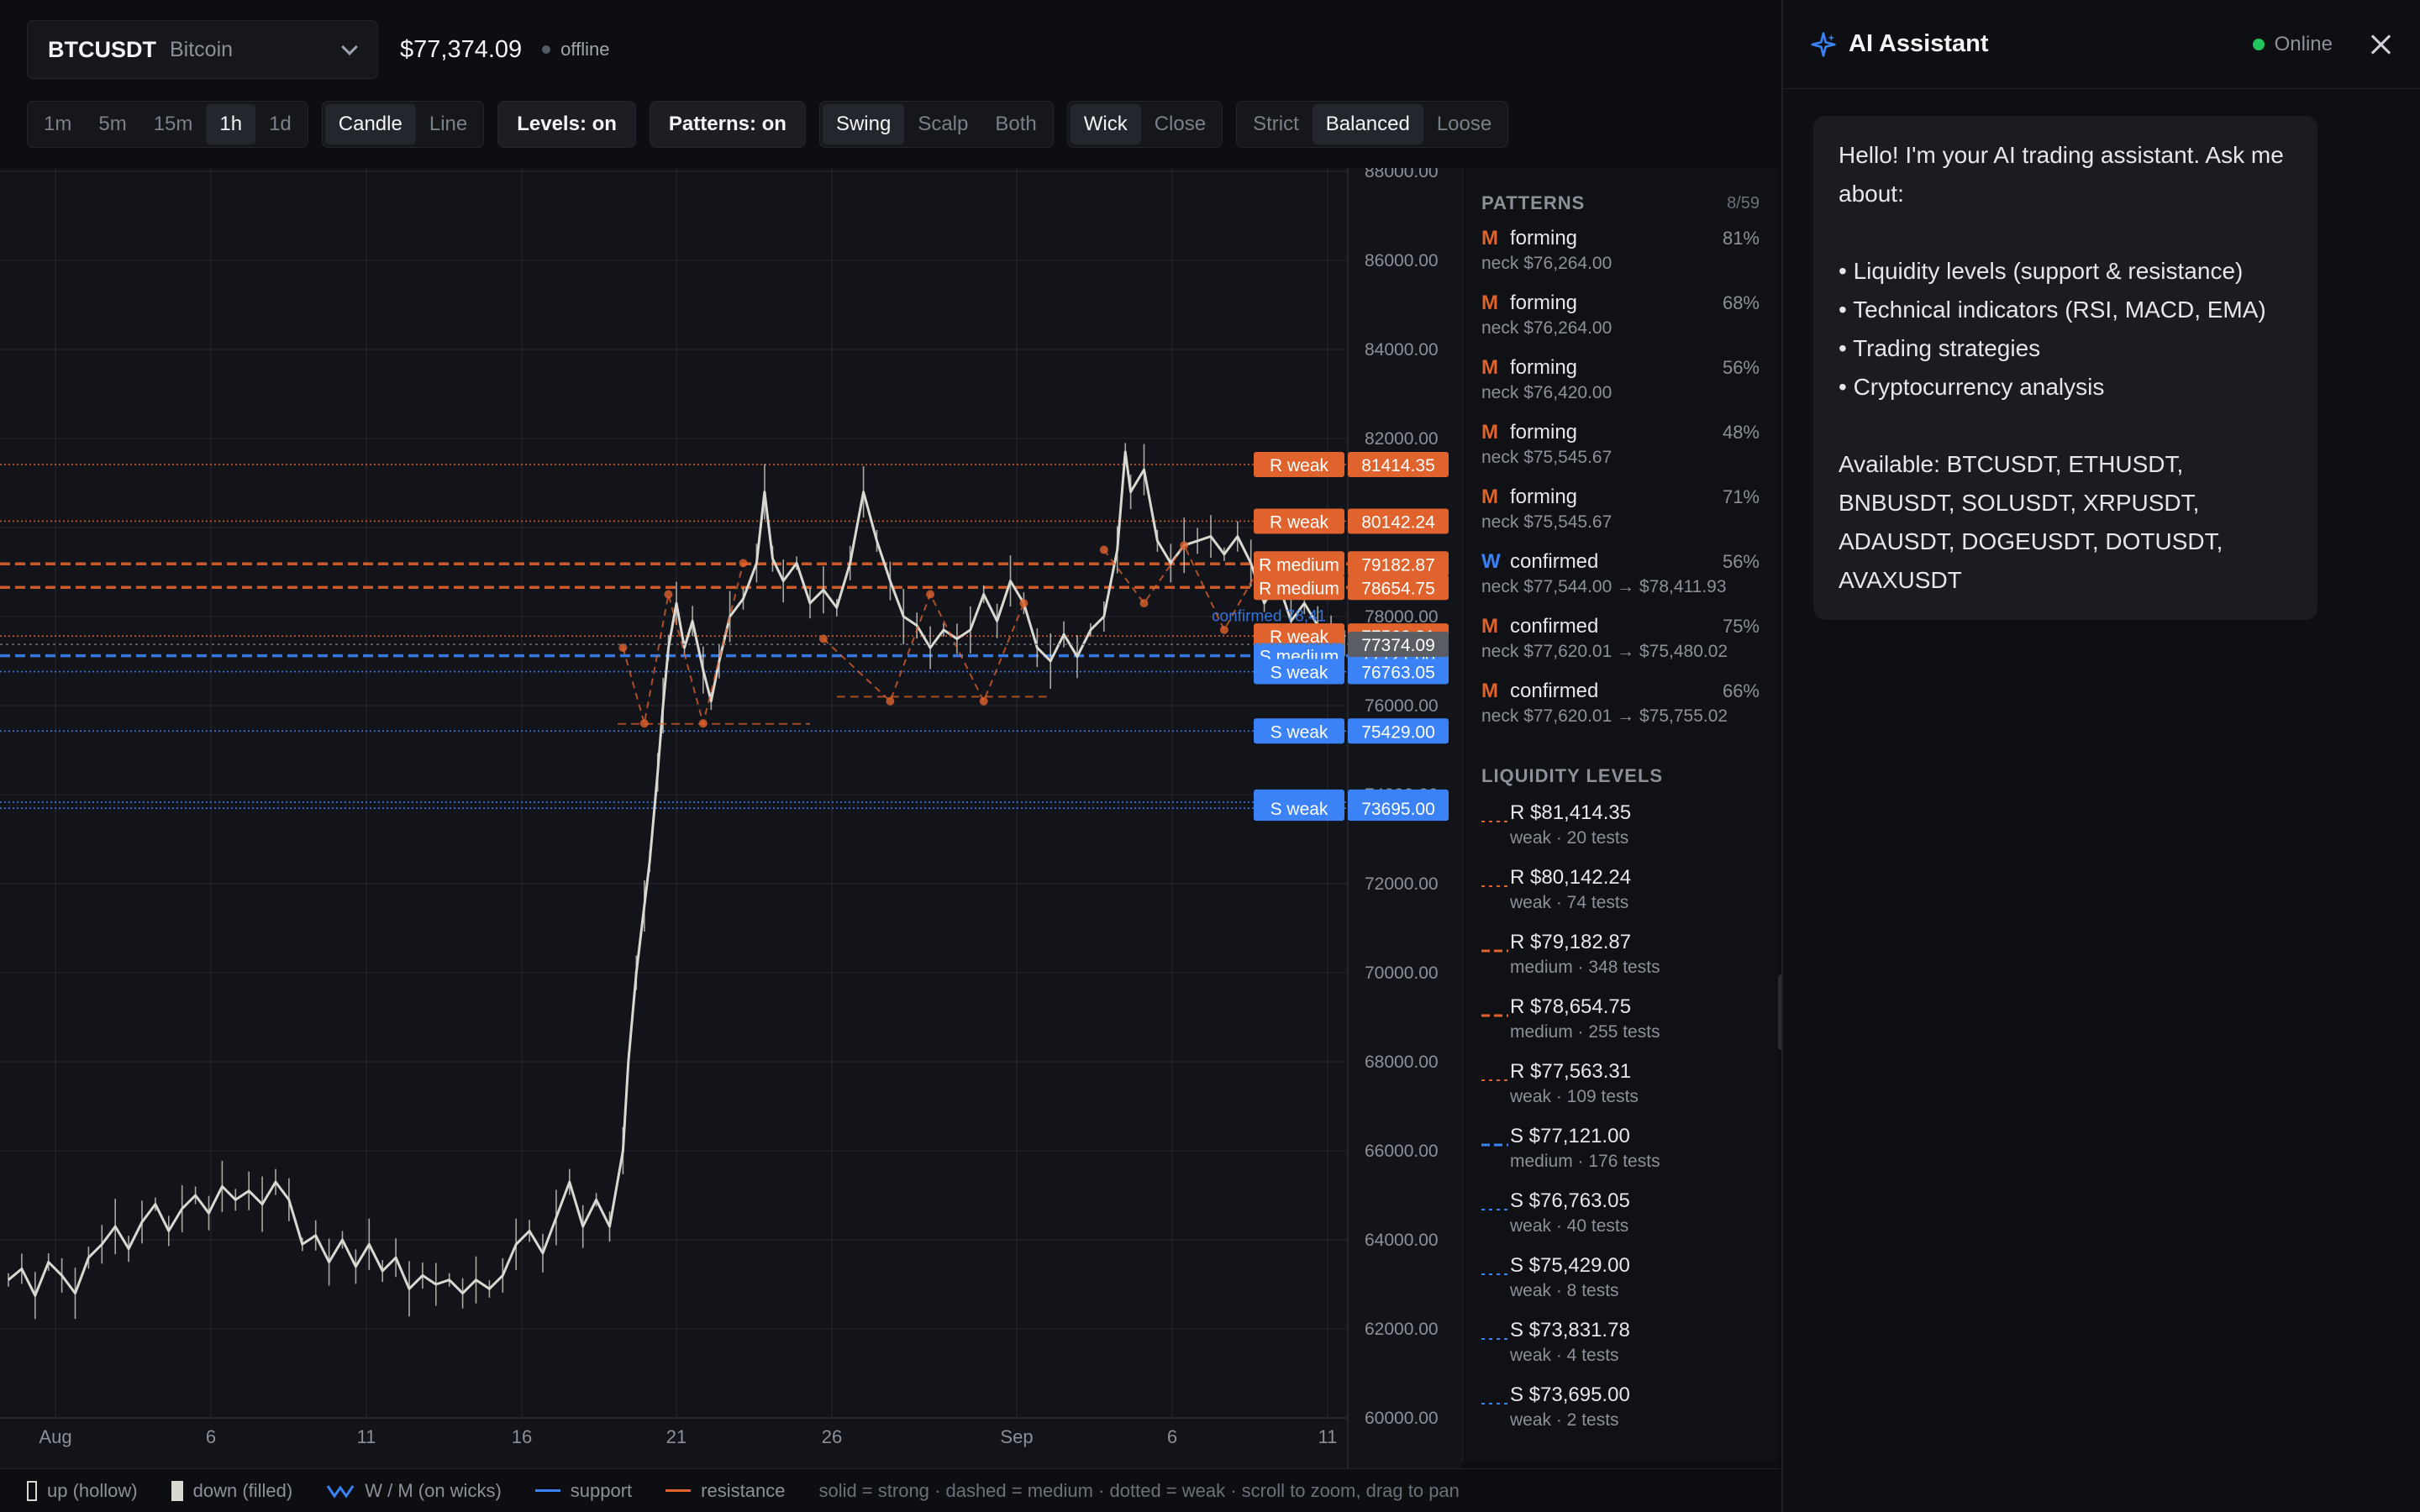 The height and width of the screenshot is (1512, 2420). Describe the element at coordinates (1328, 1436) in the screenshot. I see `x-tick-label: 11` at that location.